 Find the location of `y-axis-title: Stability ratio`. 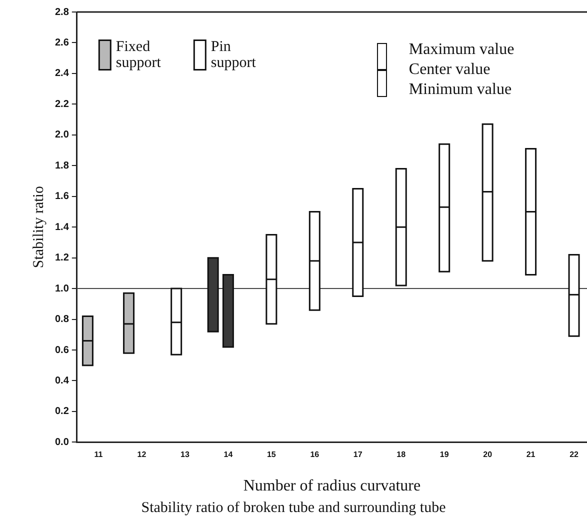

y-axis-title: Stability ratio is located at coordinates (38, 227).